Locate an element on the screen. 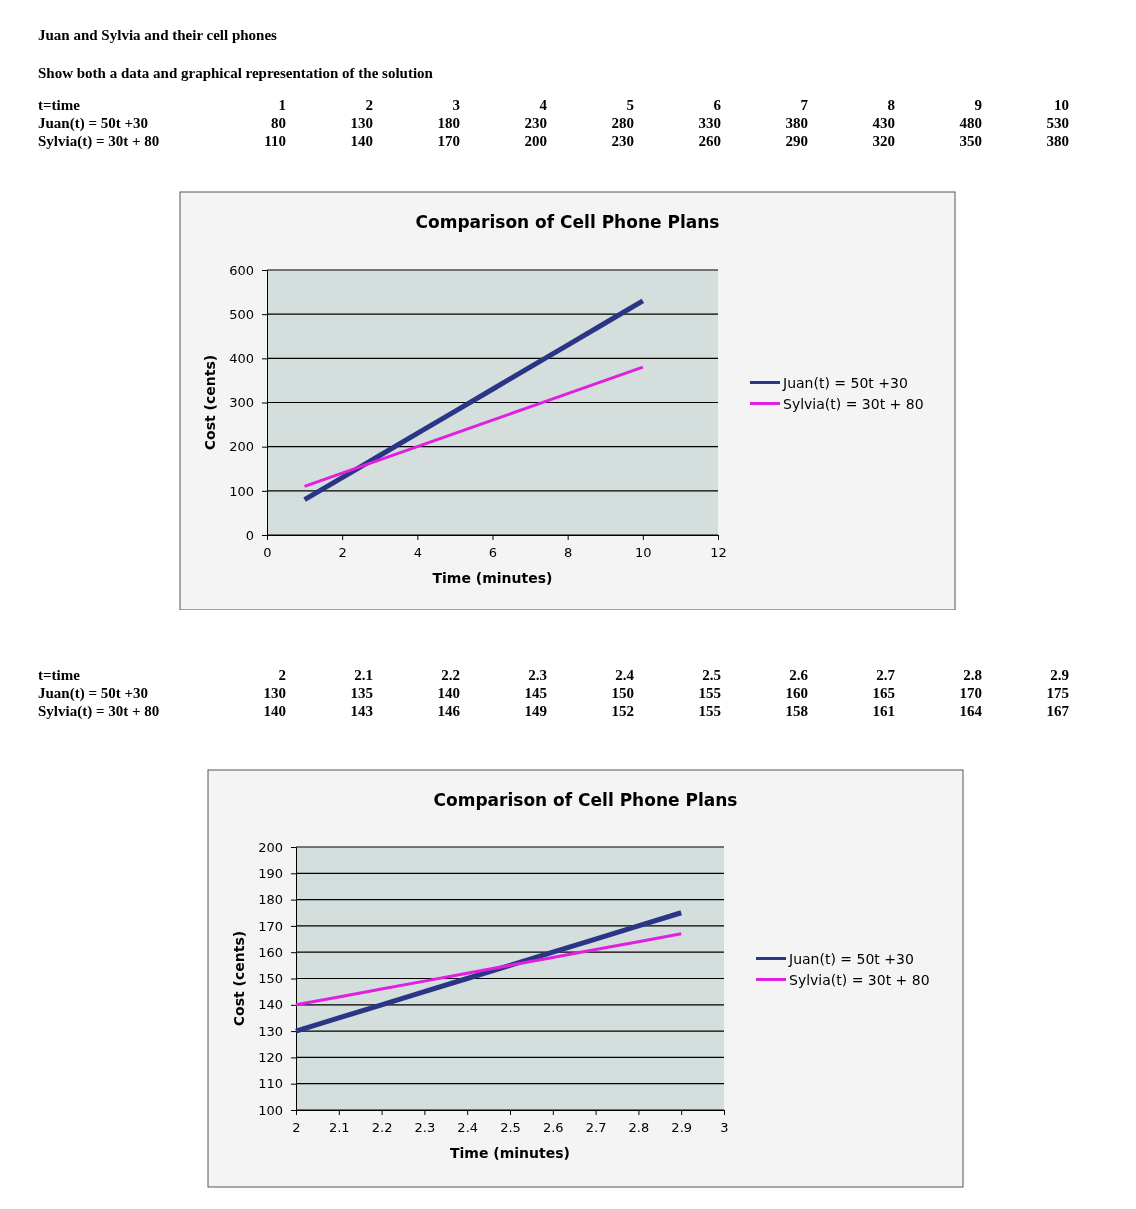 This screenshot has height=1209, width=1136. y-tick-label: 150 is located at coordinates (270, 979).